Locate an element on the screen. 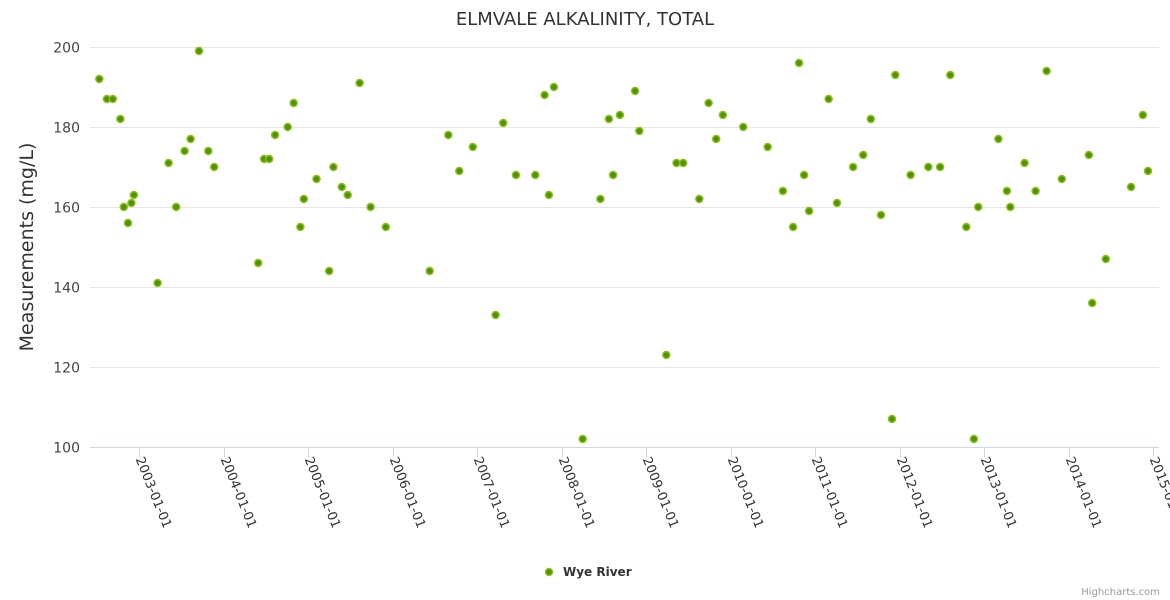 This screenshot has height=600, width=1170. y-tick-label: 180 is located at coordinates (66, 129).